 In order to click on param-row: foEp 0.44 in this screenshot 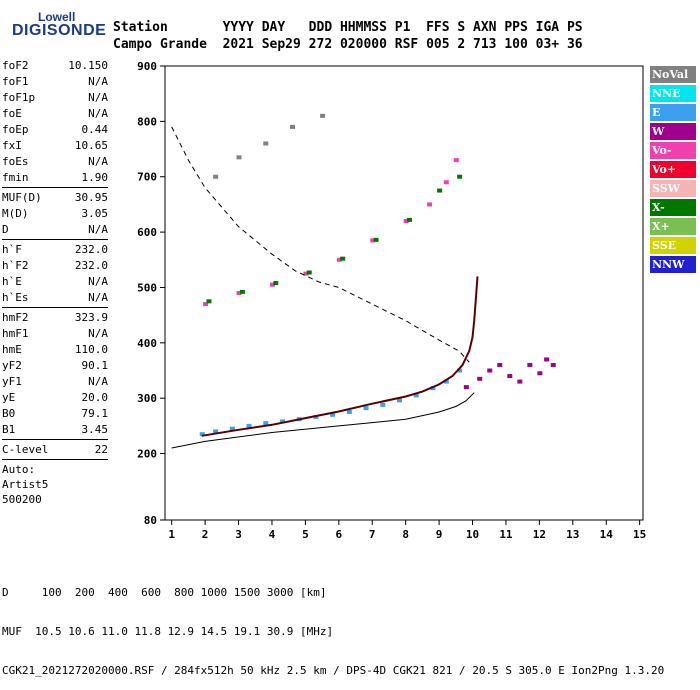, I will do `click(55, 130)`.